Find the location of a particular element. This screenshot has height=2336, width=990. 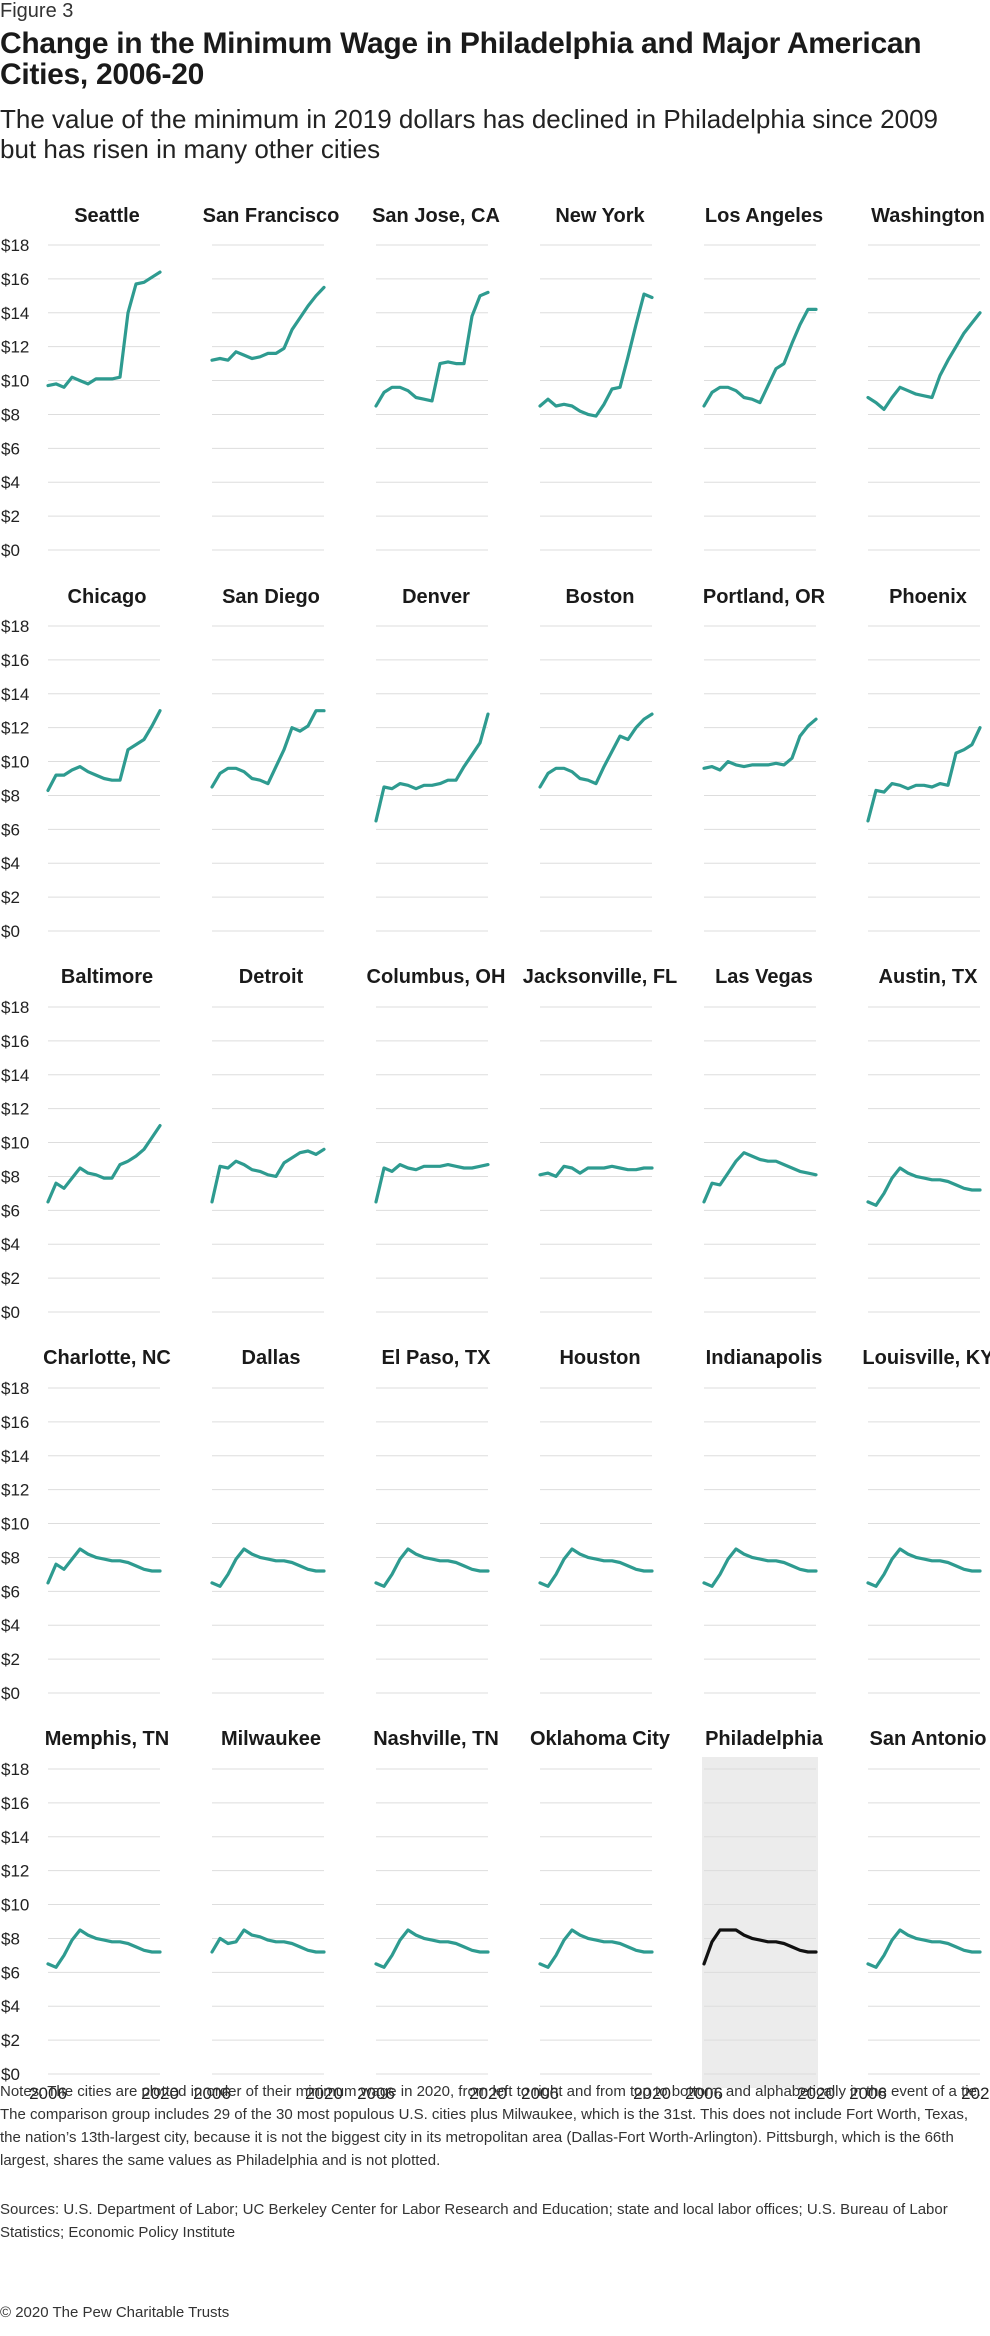

series-line-las-vegas is located at coordinates (760, 1177).